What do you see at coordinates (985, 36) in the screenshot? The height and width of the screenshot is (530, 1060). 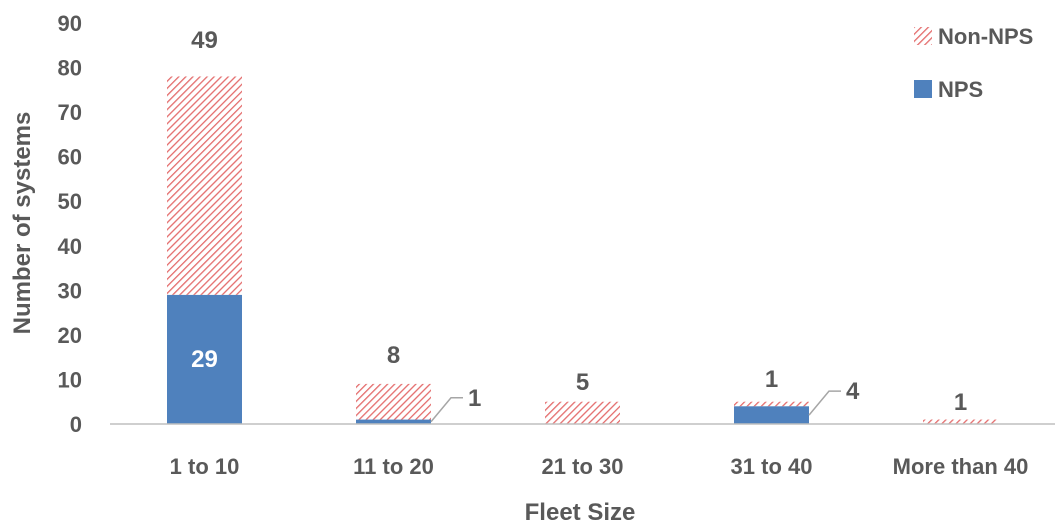 I see `legend-label: Non-NPS` at bounding box center [985, 36].